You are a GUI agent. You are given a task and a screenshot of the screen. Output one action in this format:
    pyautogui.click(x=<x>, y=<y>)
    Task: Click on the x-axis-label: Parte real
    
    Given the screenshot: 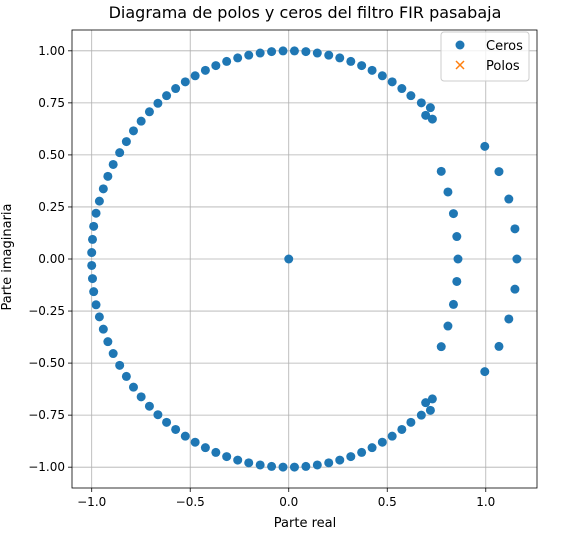 What is the action you would take?
    pyautogui.click(x=305, y=523)
    